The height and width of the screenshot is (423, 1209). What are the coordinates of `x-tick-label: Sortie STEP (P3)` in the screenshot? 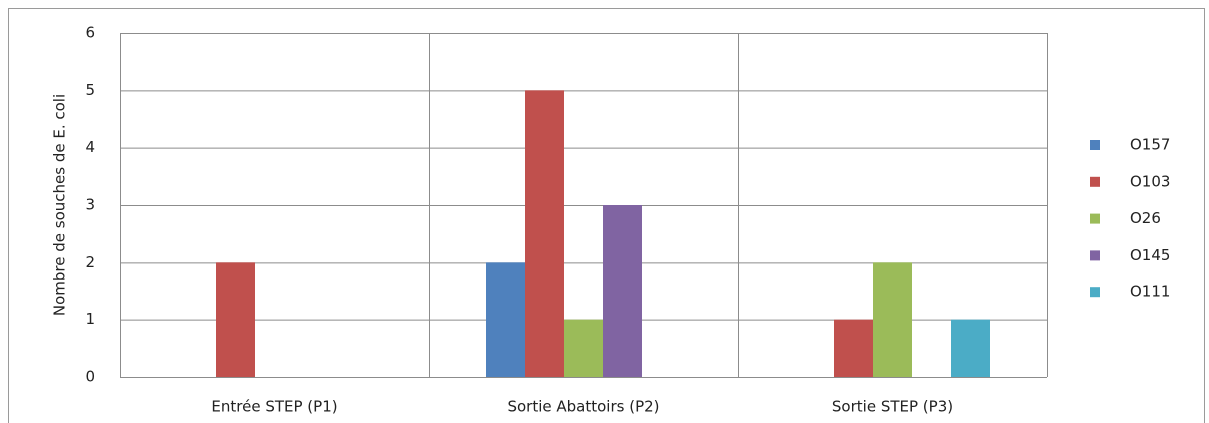 It's located at (892, 407).